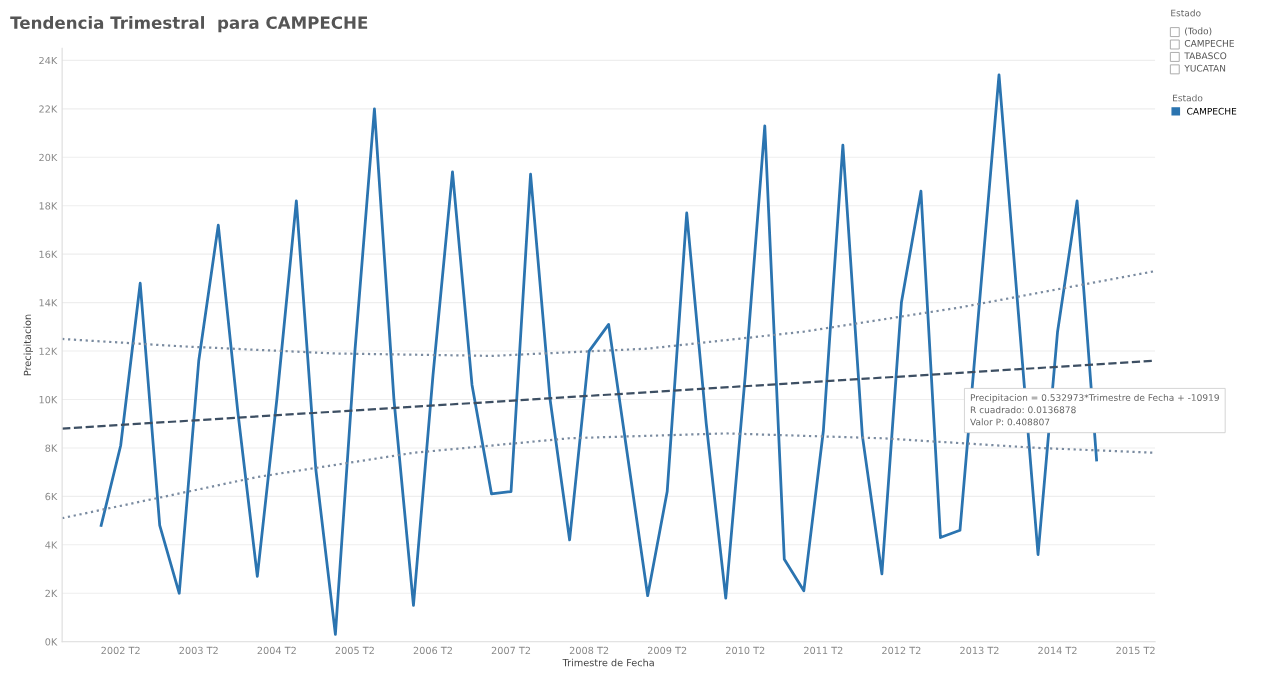 This screenshot has height=690, width=1268. Describe the element at coordinates (51, 593) in the screenshot. I see `y-tick-label: 2K` at that location.